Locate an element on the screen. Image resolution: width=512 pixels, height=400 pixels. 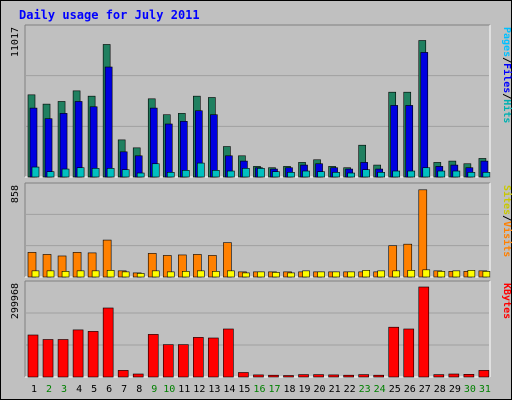
day-label-9: 9 is located at coordinates (154, 389).